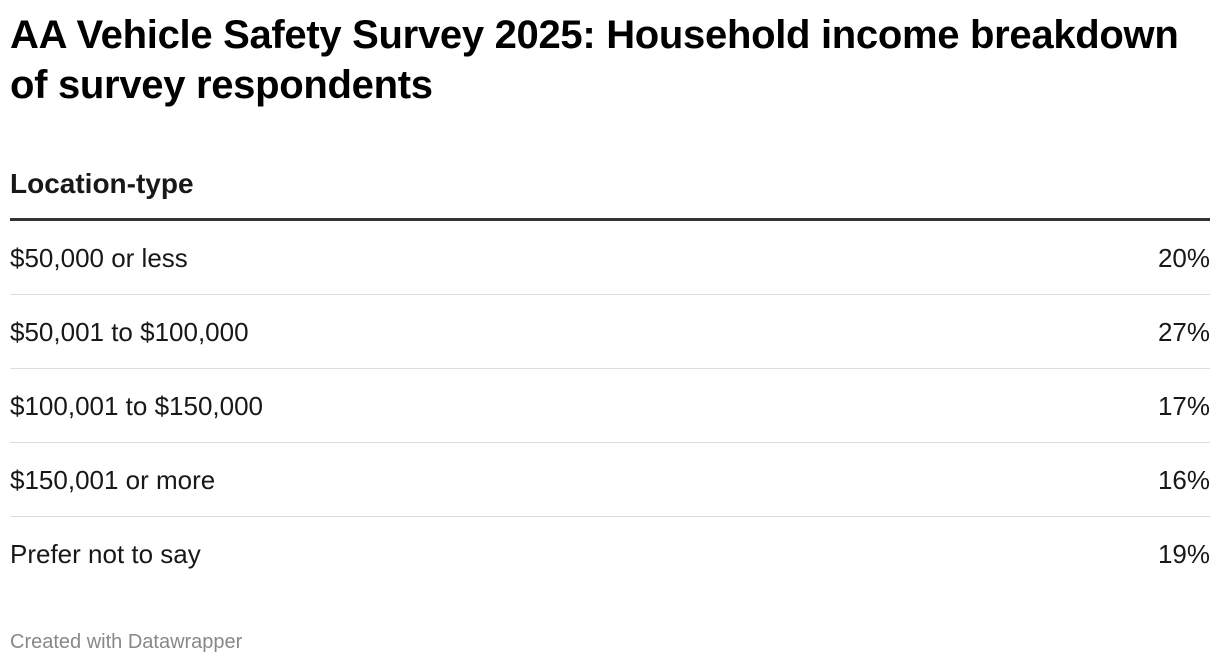  I want to click on row-value: 16%, so click(1183, 480).